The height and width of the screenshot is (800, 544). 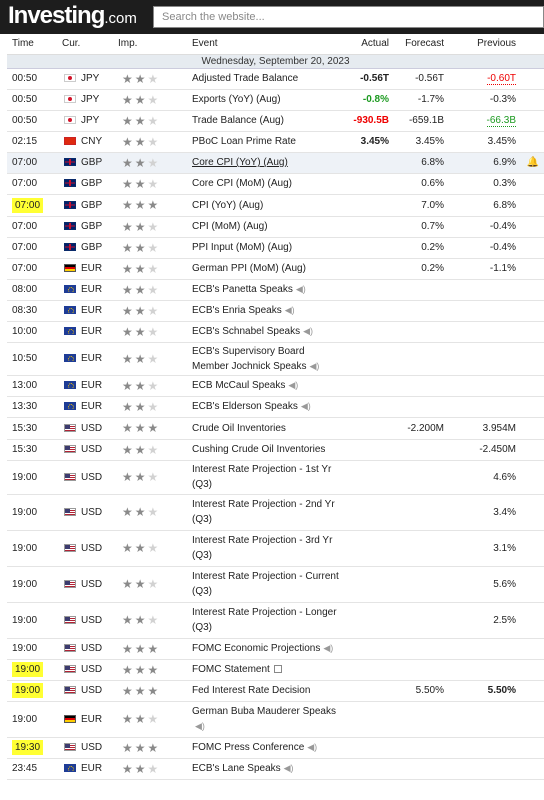 I want to click on event-name: FOMC Statement, so click(x=269, y=670).